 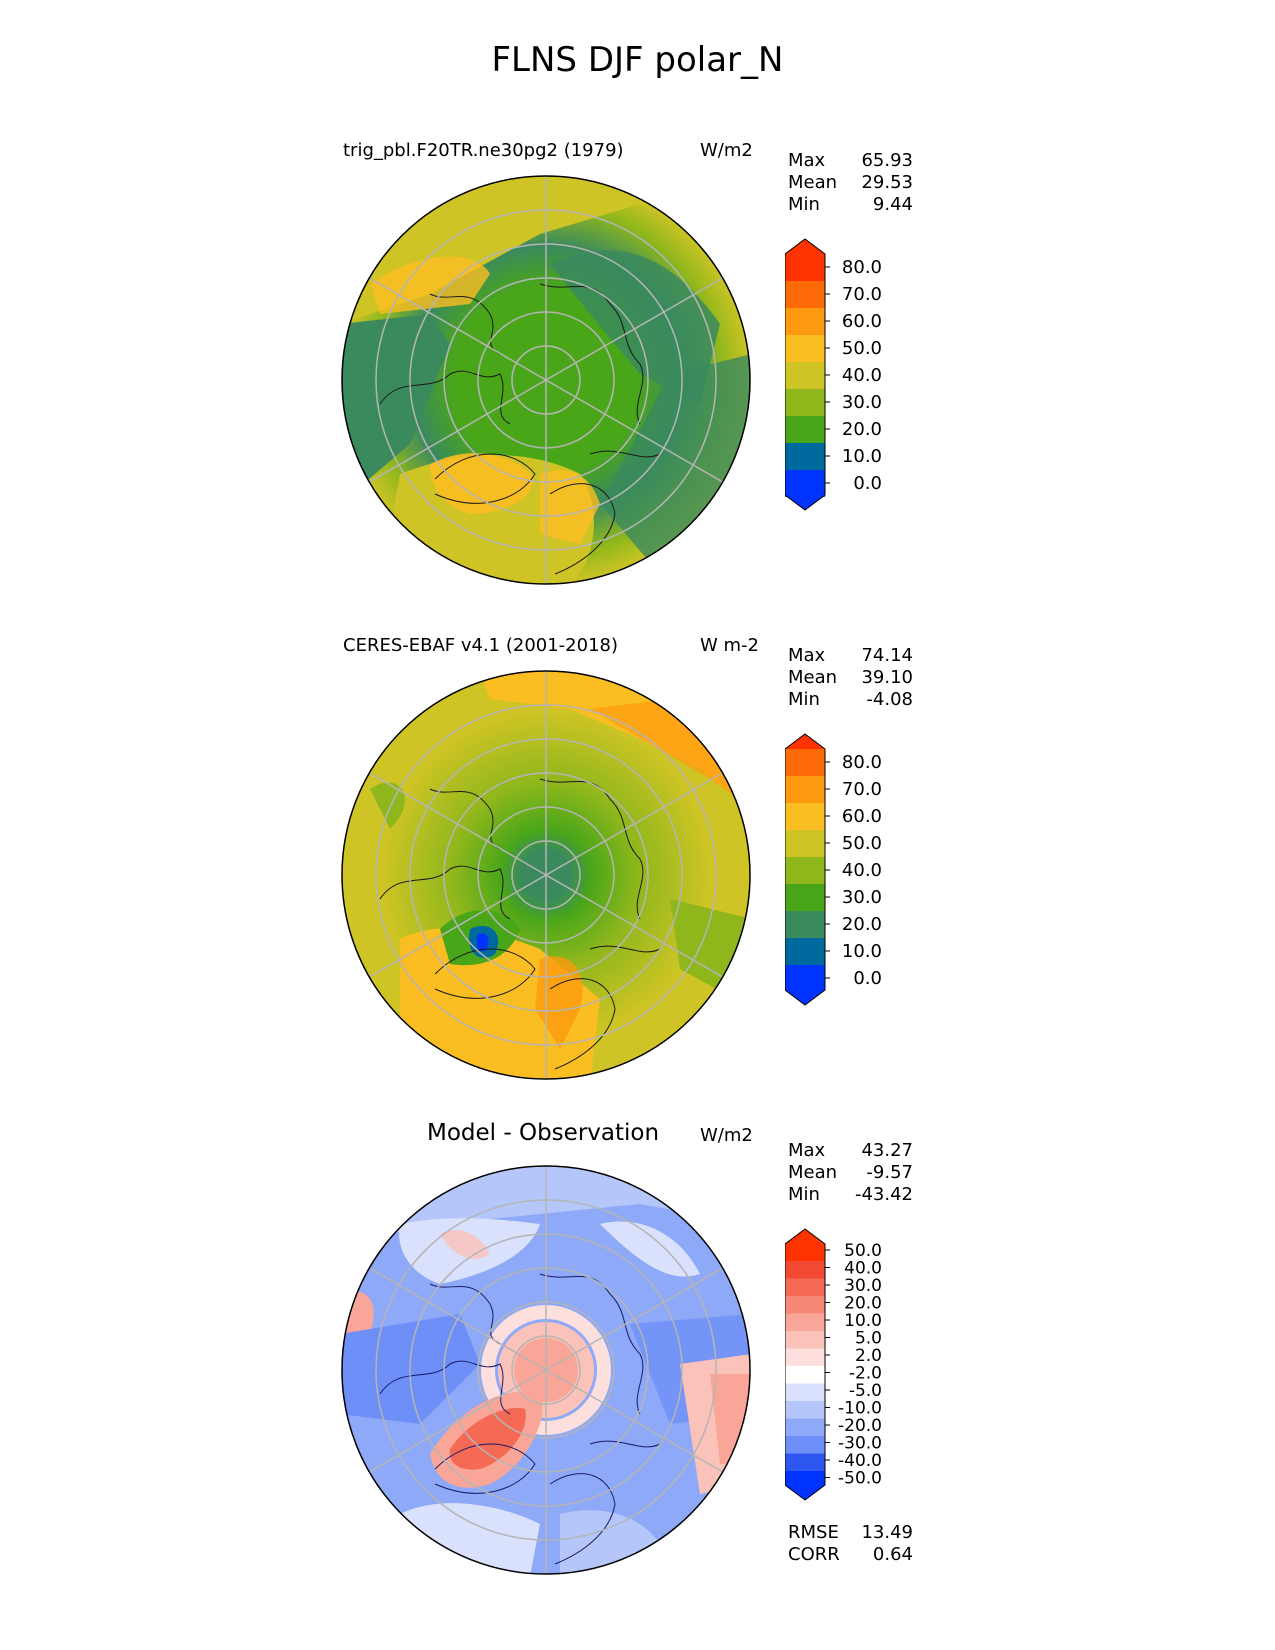 I want to click on polar-map-model, so click(x=546, y=380).